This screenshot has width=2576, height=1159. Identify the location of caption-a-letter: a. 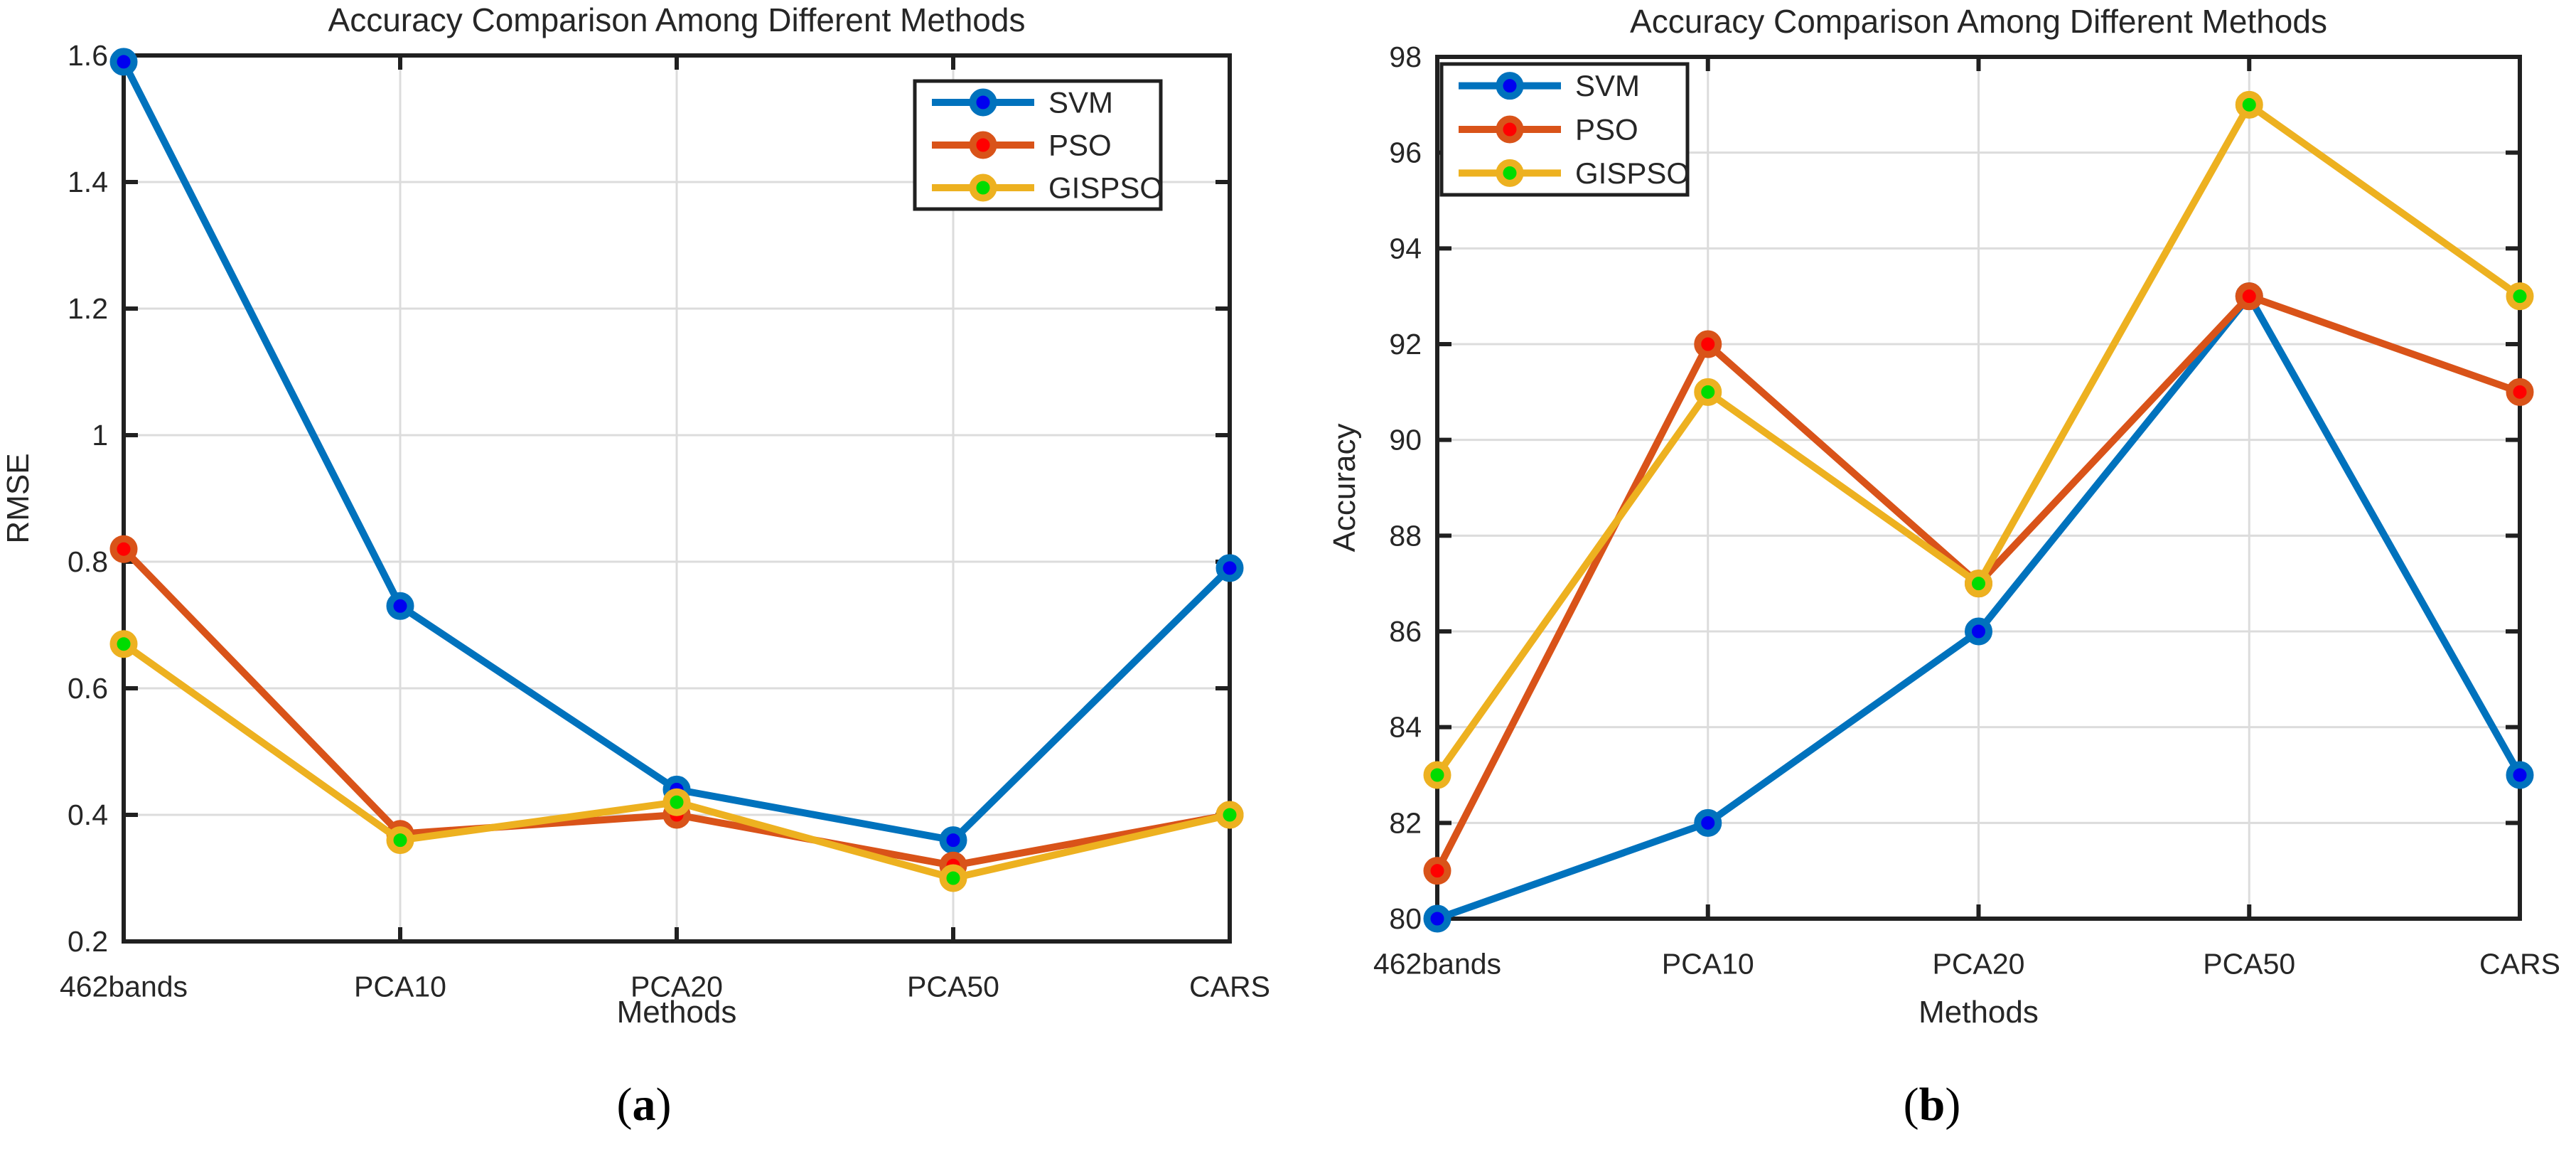
(644, 1105).